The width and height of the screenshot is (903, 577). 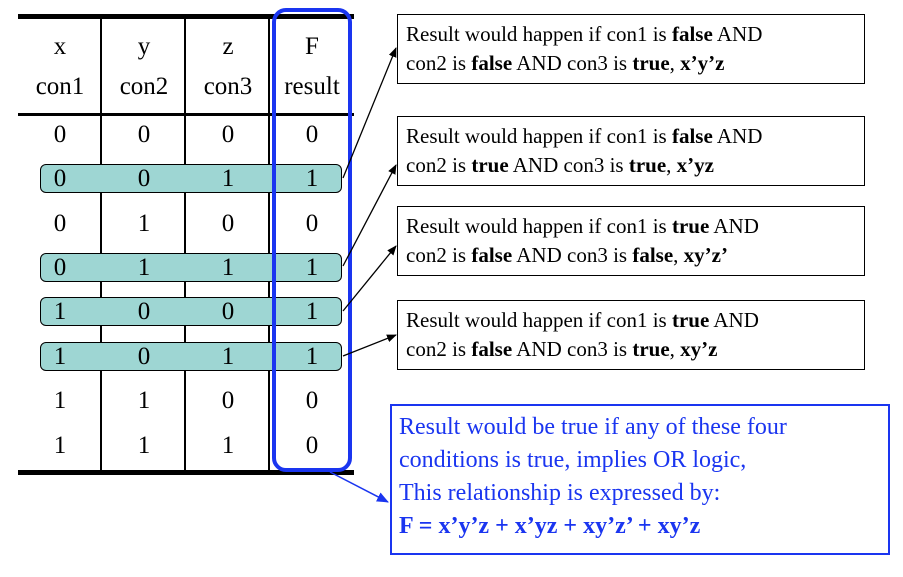 What do you see at coordinates (228, 46) in the screenshot?
I see `header-var-z: z` at bounding box center [228, 46].